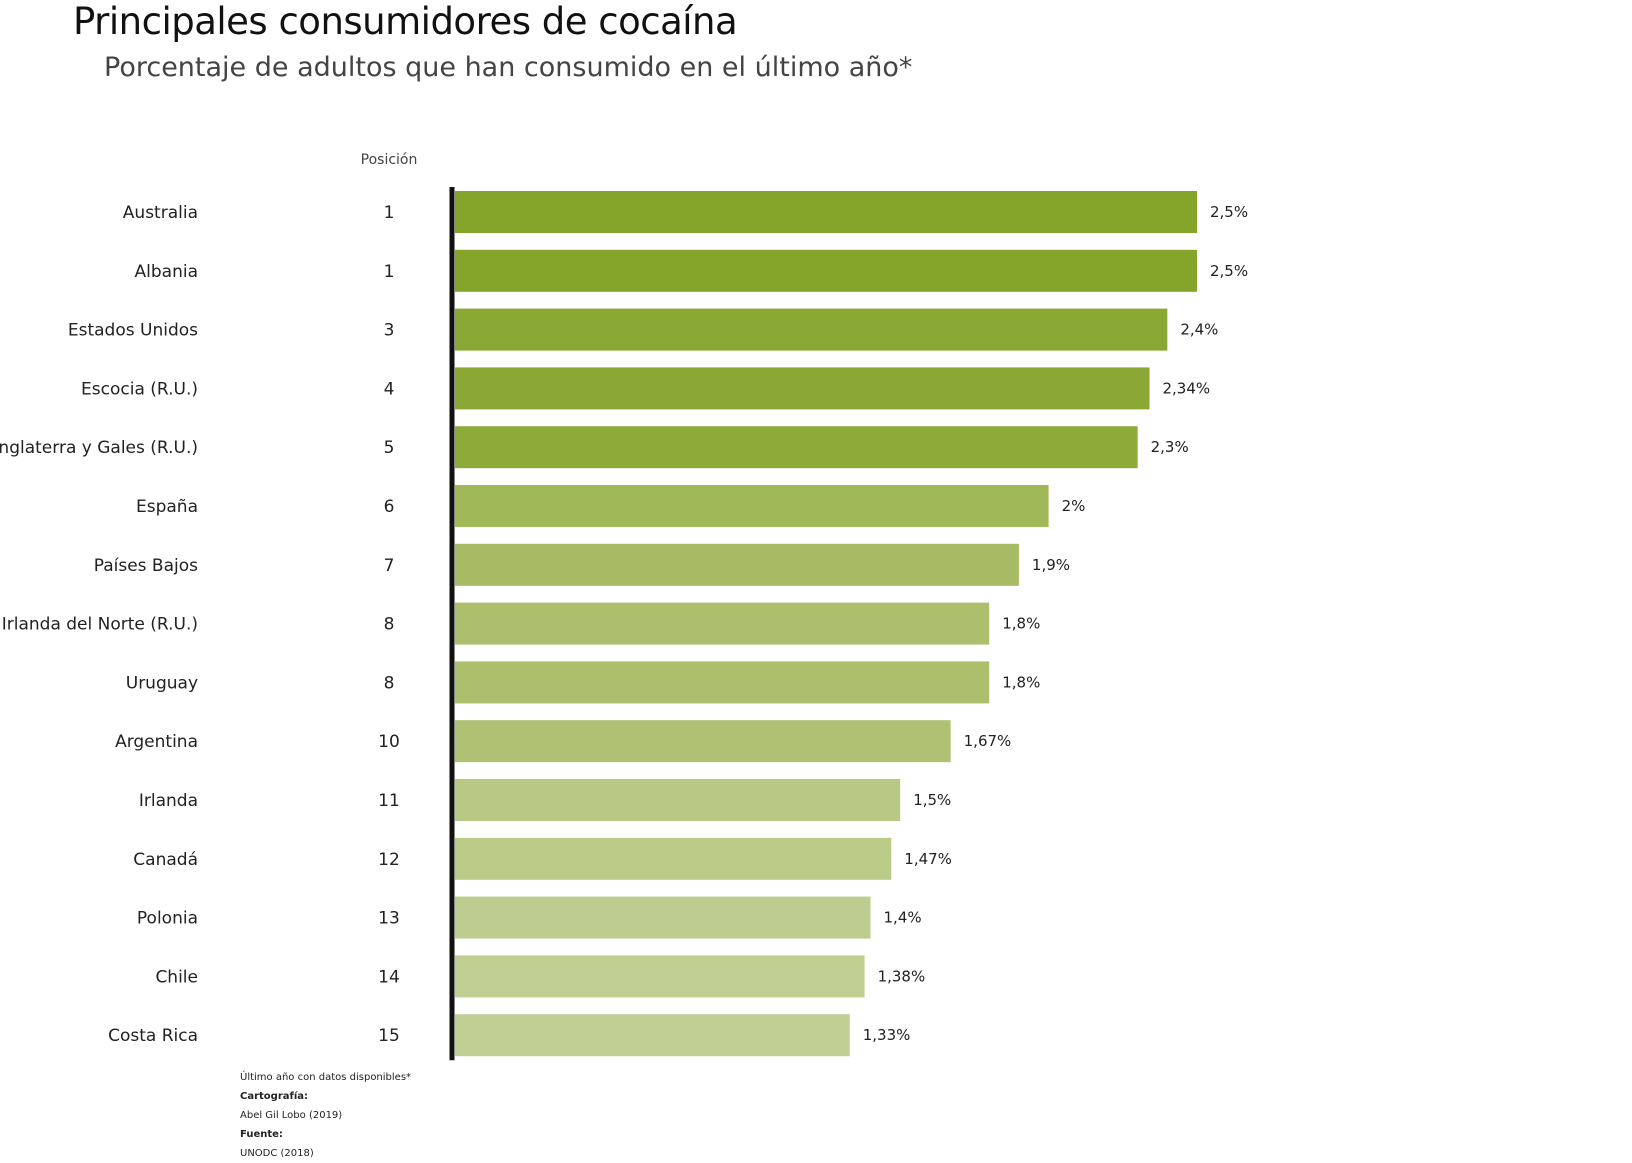  What do you see at coordinates (902, 976) in the screenshot?
I see `value-label: 1,38%` at bounding box center [902, 976].